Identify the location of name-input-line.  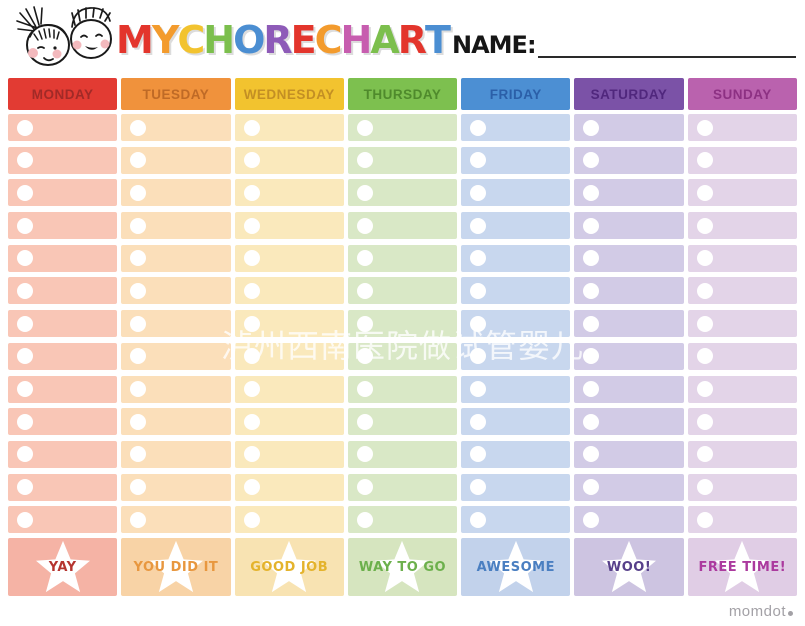
(666, 44).